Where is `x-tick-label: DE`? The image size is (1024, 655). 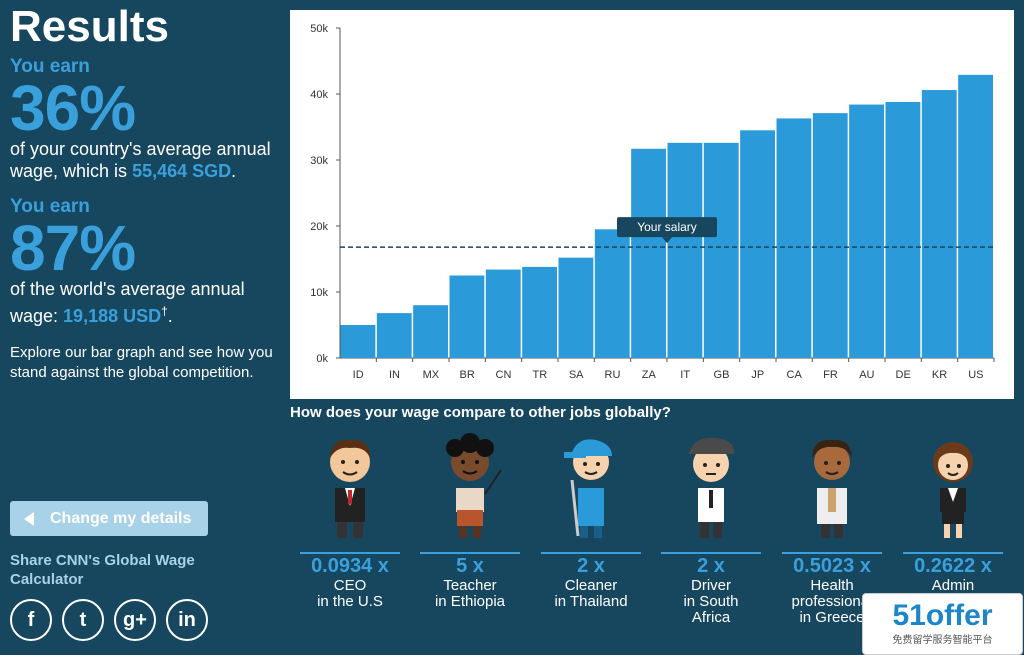 x-tick-label: DE is located at coordinates (903, 375).